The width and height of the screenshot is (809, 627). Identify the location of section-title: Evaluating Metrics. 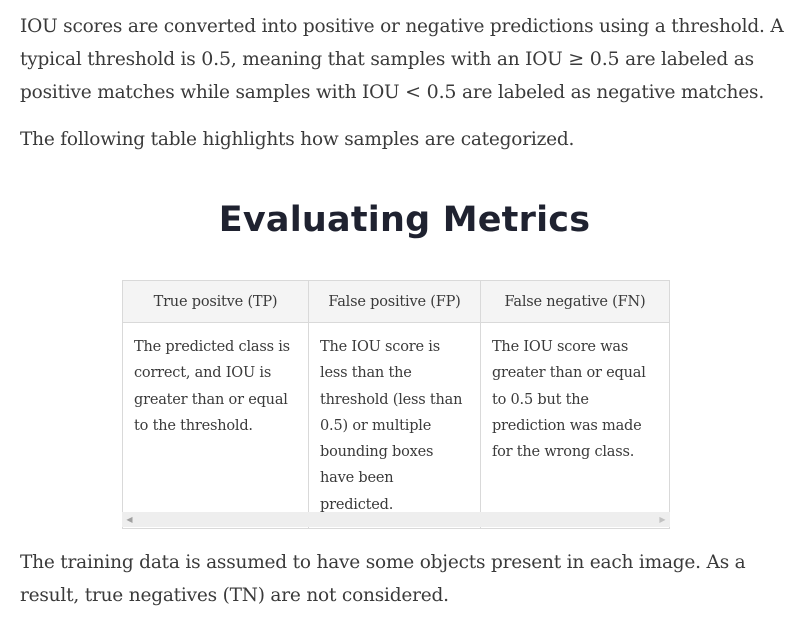
(404, 220).